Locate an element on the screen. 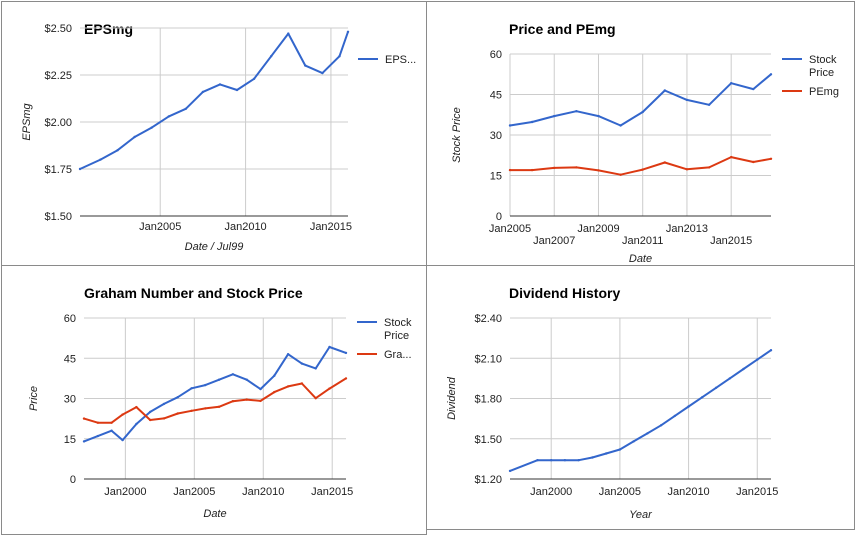 This screenshot has height=536, width=856. y-tick-label: 45 is located at coordinates (496, 96).